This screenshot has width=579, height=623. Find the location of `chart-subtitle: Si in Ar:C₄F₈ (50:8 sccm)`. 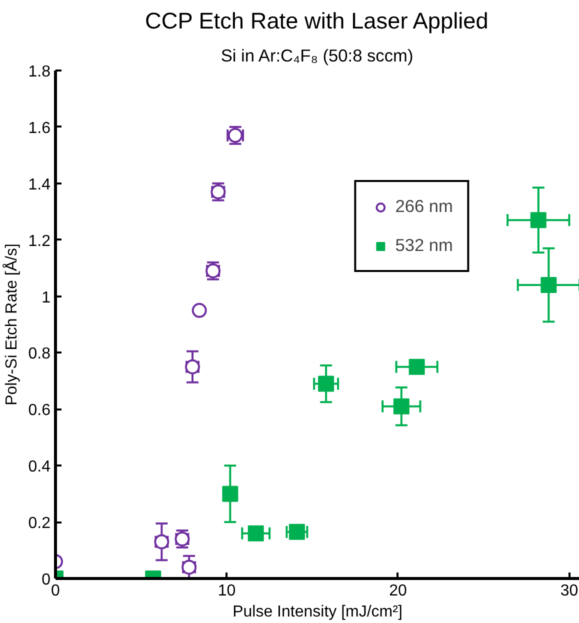

chart-subtitle: Si in Ar:C₄F₈ (50:8 sccm) is located at coordinates (317, 56).